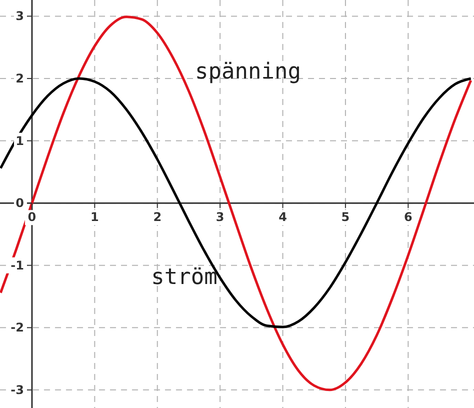 This screenshot has height=408, width=474. Describe the element at coordinates (345, 217) in the screenshot. I see `x-tick-label: 5` at that location.